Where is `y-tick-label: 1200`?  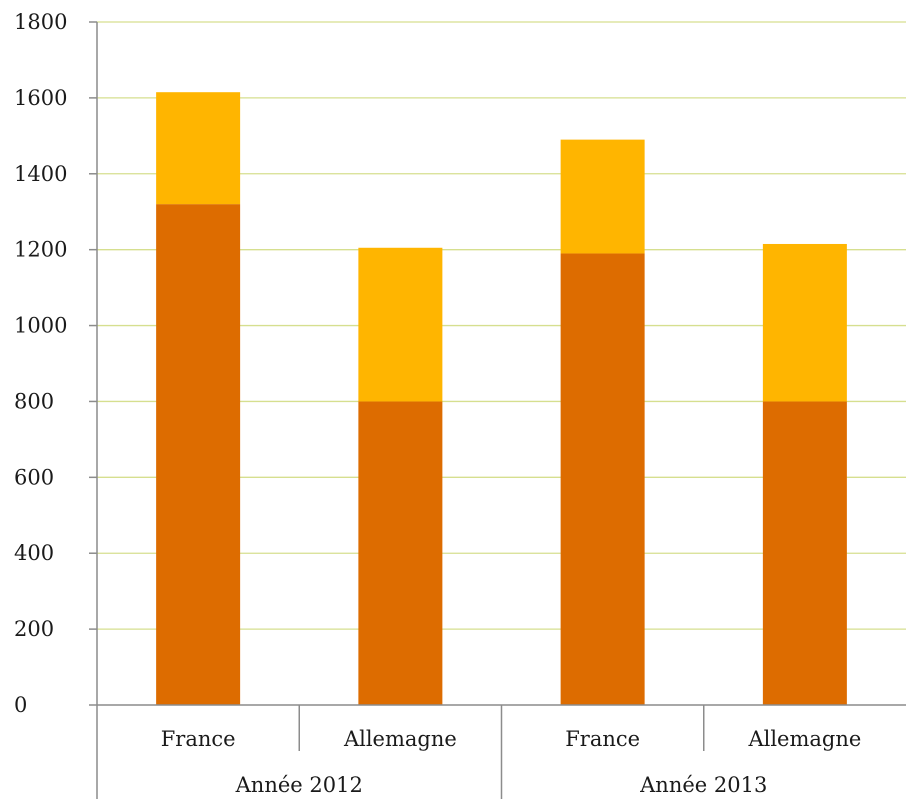 y-tick-label: 1200 is located at coordinates (40, 250).